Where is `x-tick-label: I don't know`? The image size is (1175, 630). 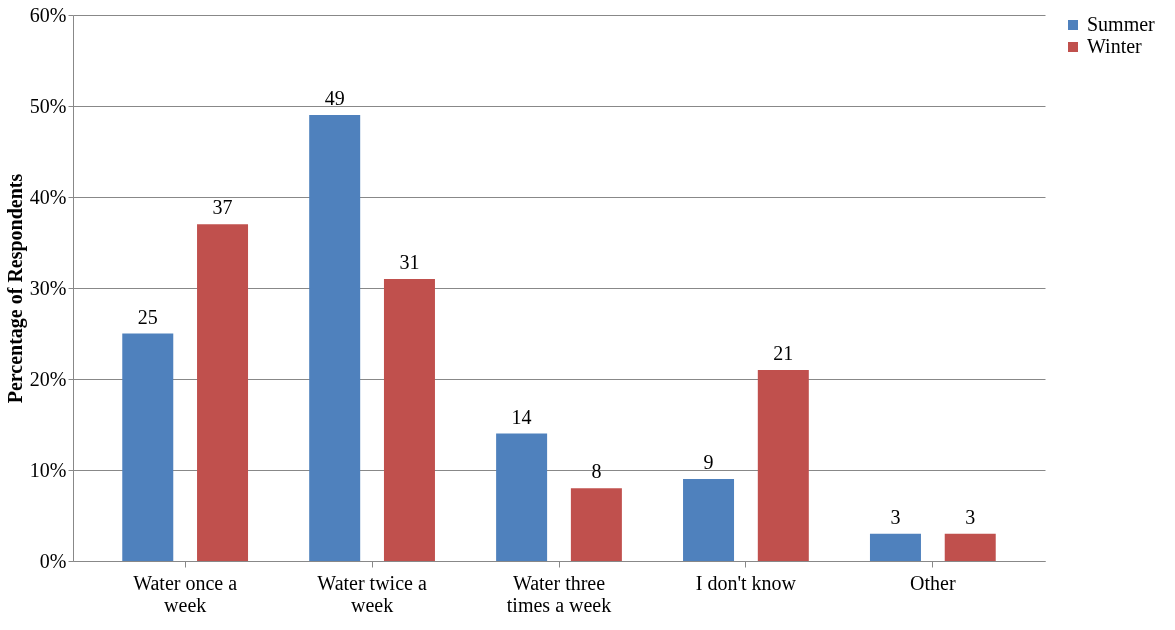
x-tick-label: I don't know is located at coordinates (746, 582).